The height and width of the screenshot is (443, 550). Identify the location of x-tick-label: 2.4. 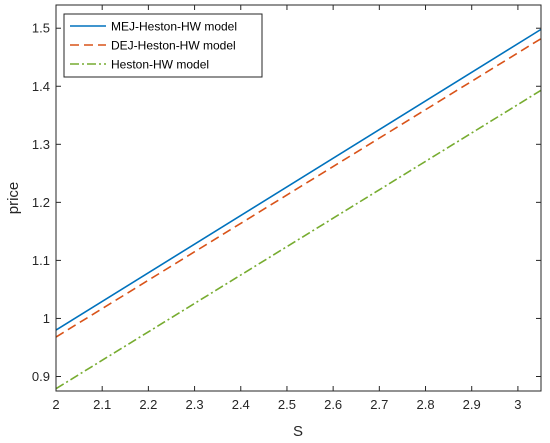
(241, 404).